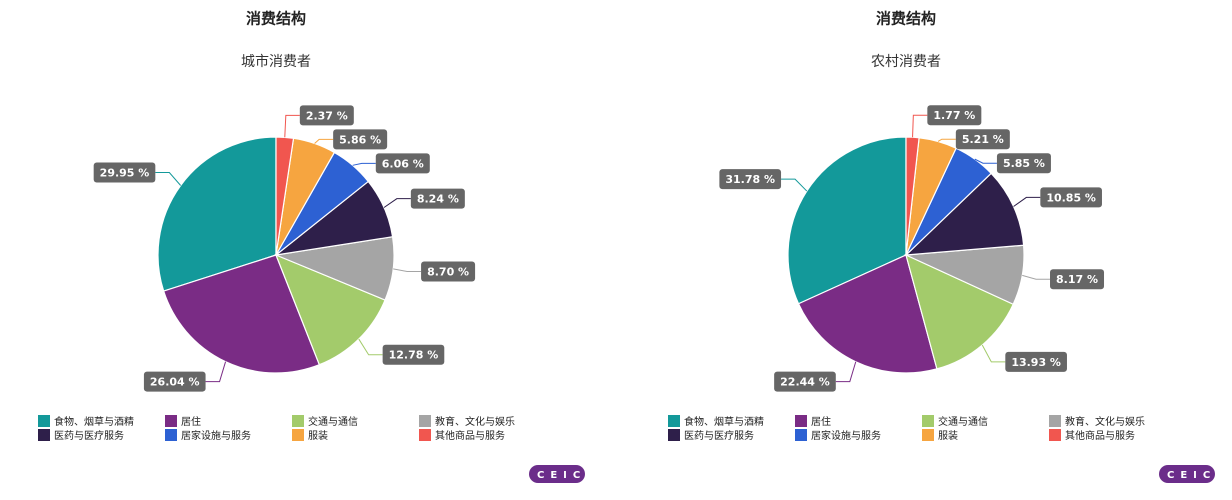 This screenshot has width=1232, height=500. I want to click on value-label: 12.78 %, so click(414, 355).